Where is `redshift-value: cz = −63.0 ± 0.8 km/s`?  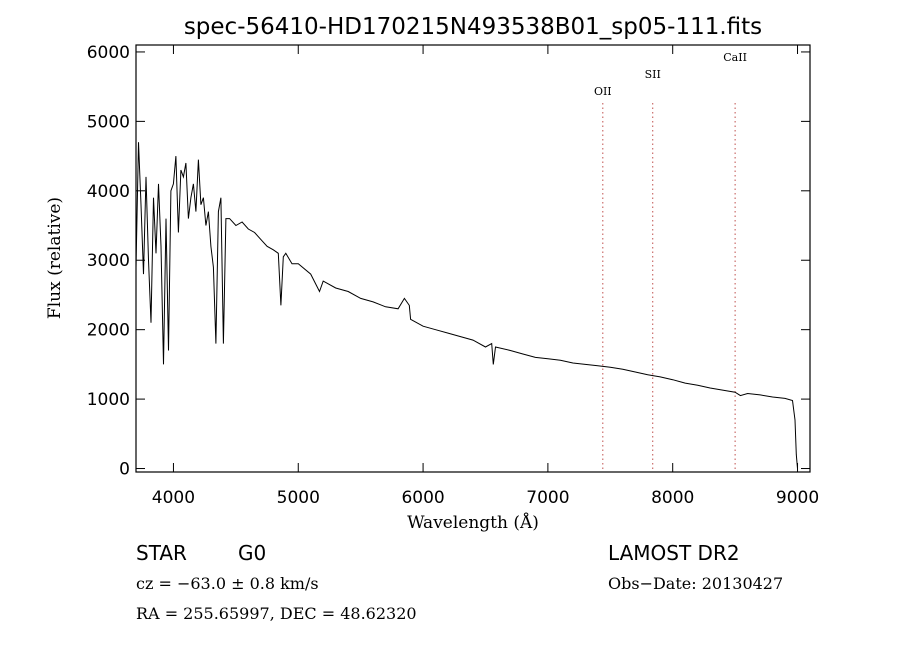 redshift-value: cz = −63.0 ± 0.8 km/s is located at coordinates (227, 583).